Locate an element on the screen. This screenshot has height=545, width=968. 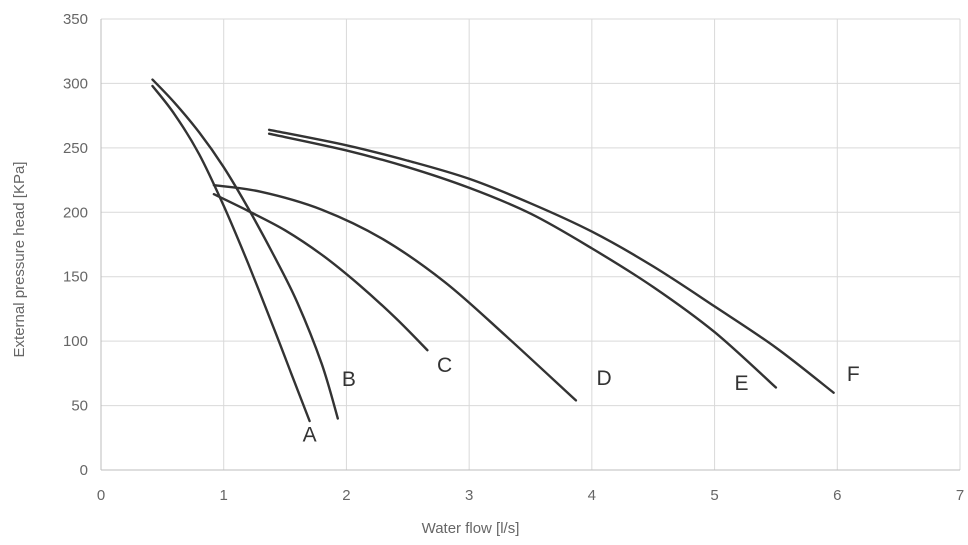
y-tick-label: 150 is located at coordinates (75, 277).